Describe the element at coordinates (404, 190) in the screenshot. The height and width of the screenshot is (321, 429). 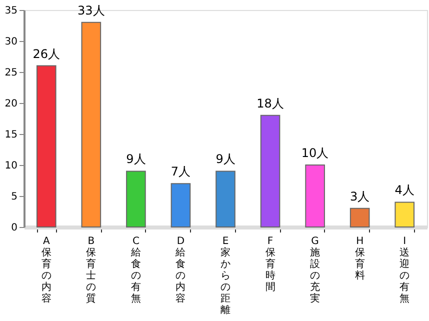
I see `data-label: 4人` at that location.